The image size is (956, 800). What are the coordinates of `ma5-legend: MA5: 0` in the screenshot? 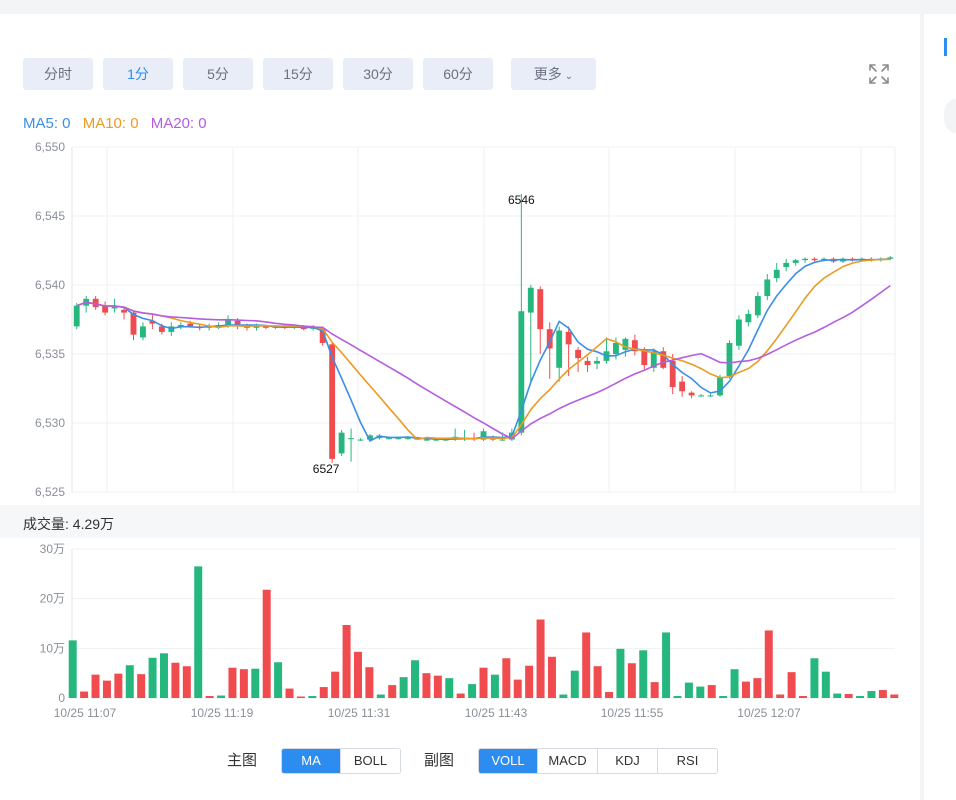 It's located at (47, 123).